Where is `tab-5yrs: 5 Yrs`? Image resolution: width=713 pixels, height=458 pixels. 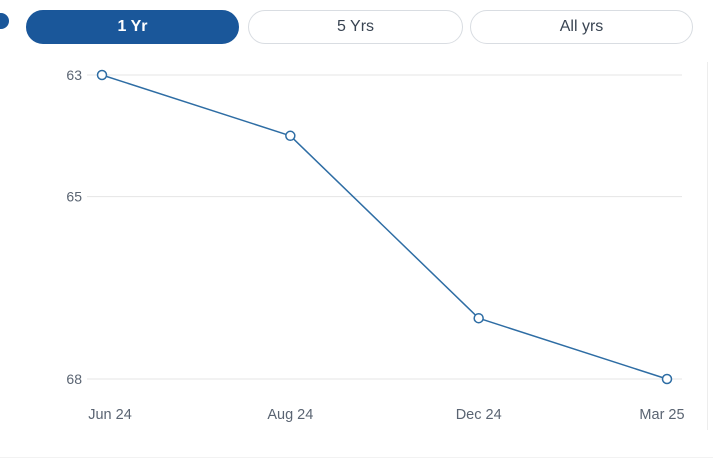 tab-5yrs: 5 Yrs is located at coordinates (355, 27).